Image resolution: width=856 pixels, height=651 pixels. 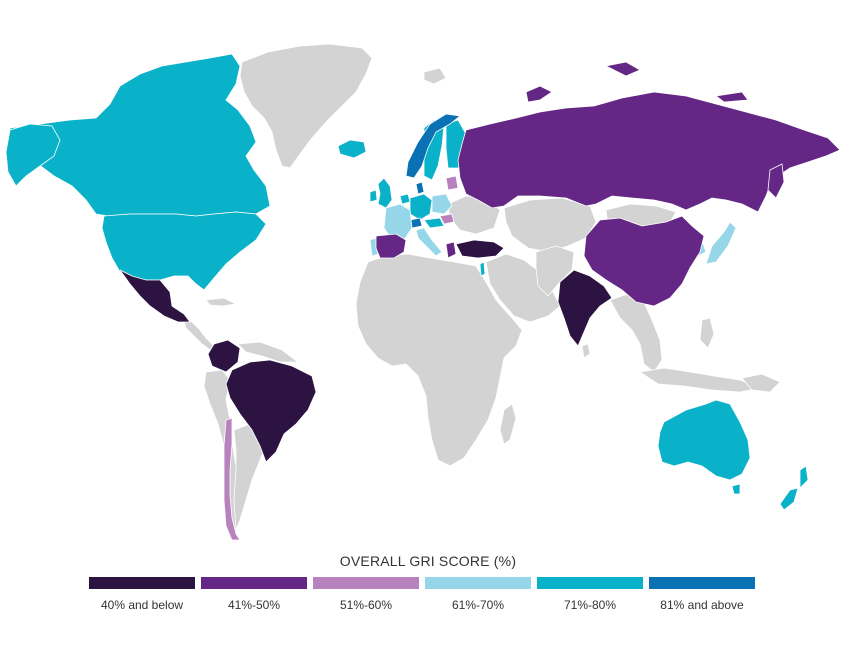 What do you see at coordinates (794, 488) in the screenshot?
I see `new-zealand-shape` at bounding box center [794, 488].